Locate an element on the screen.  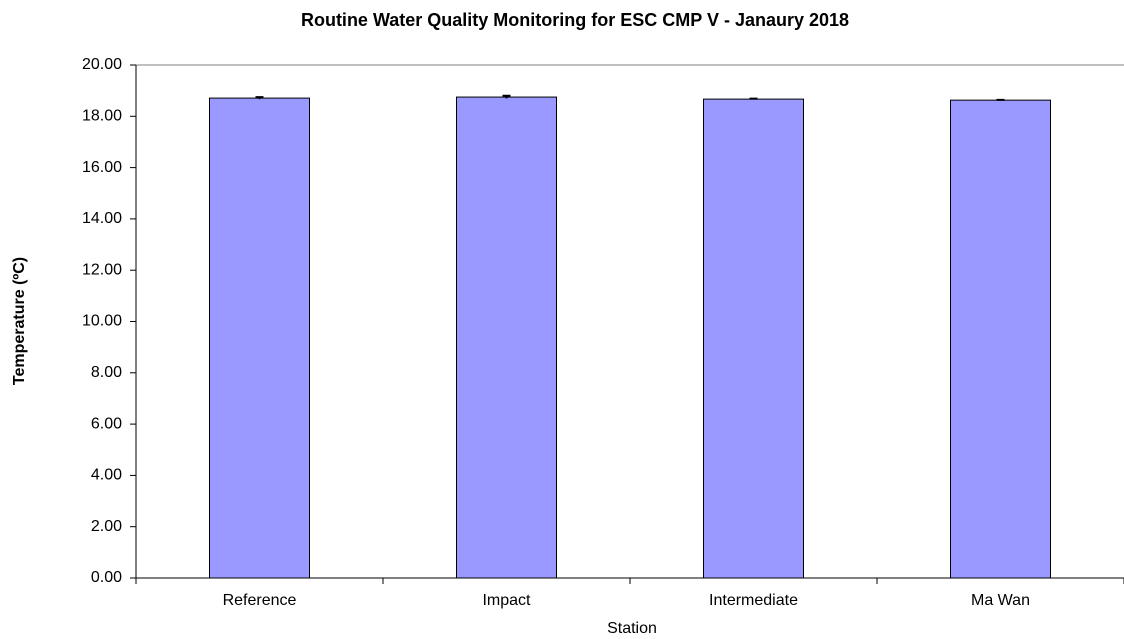
y-tick-label: 10.00 is located at coordinates (102, 321).